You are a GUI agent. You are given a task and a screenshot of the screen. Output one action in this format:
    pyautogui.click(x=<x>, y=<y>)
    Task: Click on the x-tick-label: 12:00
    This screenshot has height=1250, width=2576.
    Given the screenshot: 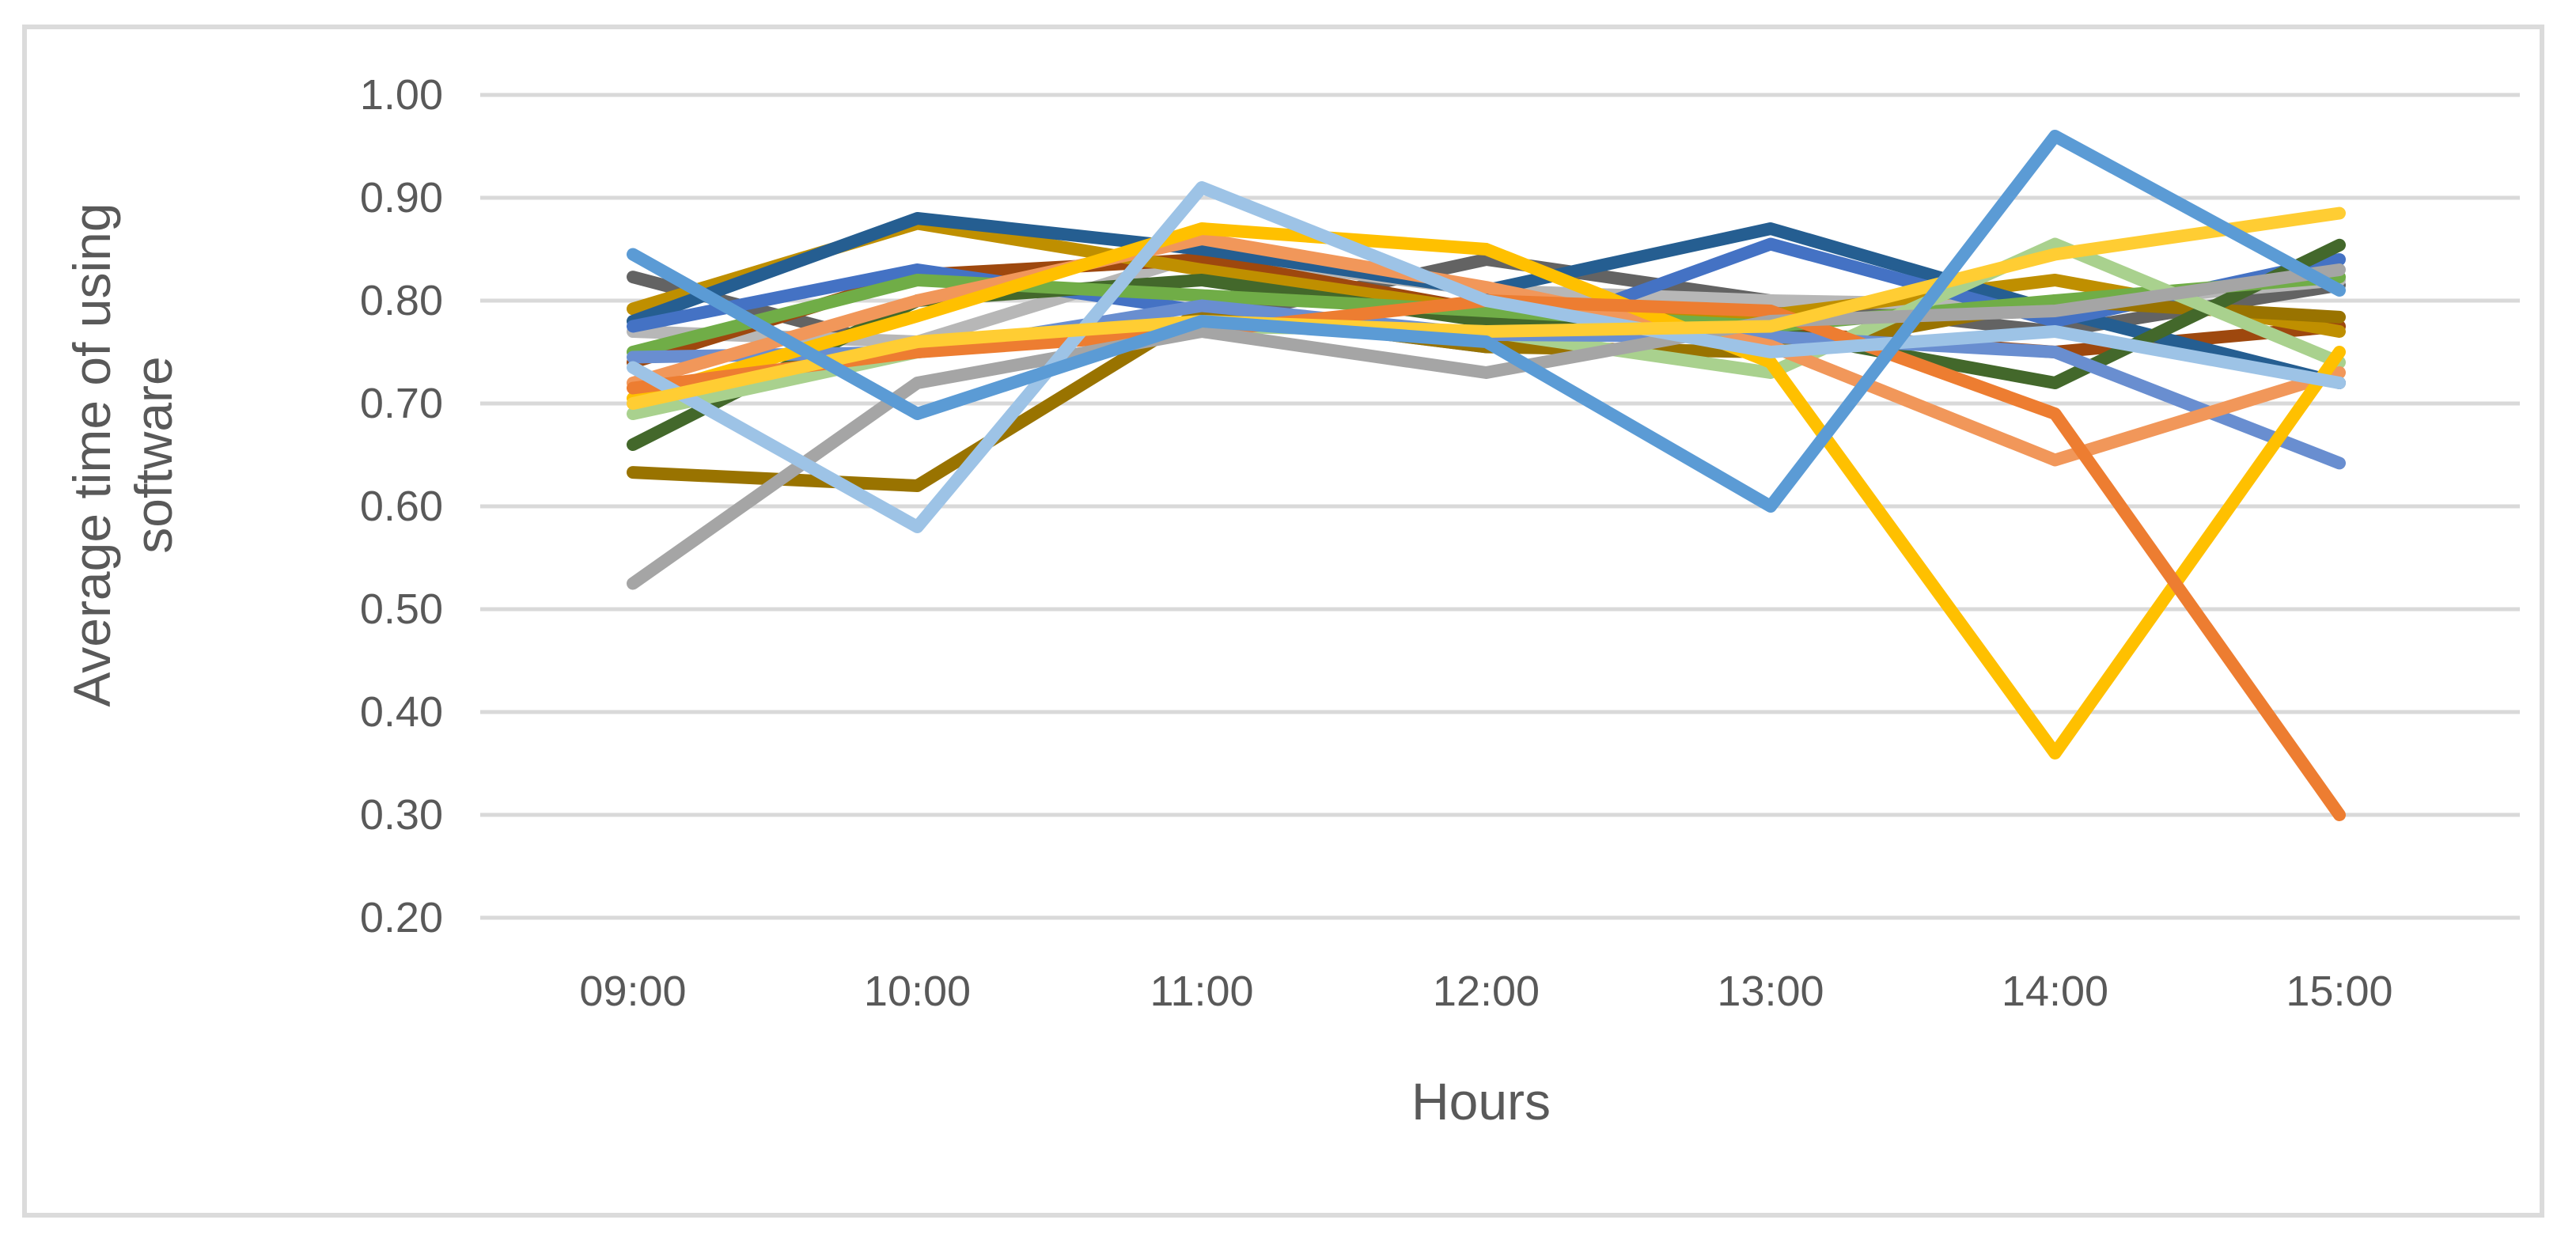 What is the action you would take?
    pyautogui.click(x=1486, y=992)
    